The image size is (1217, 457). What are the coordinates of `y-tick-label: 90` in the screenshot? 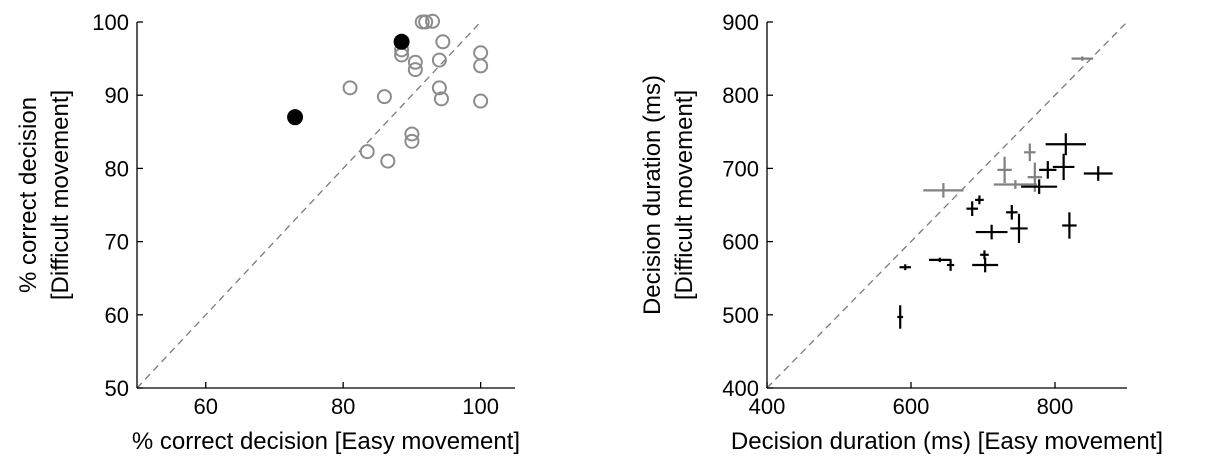 It's located at (117, 95).